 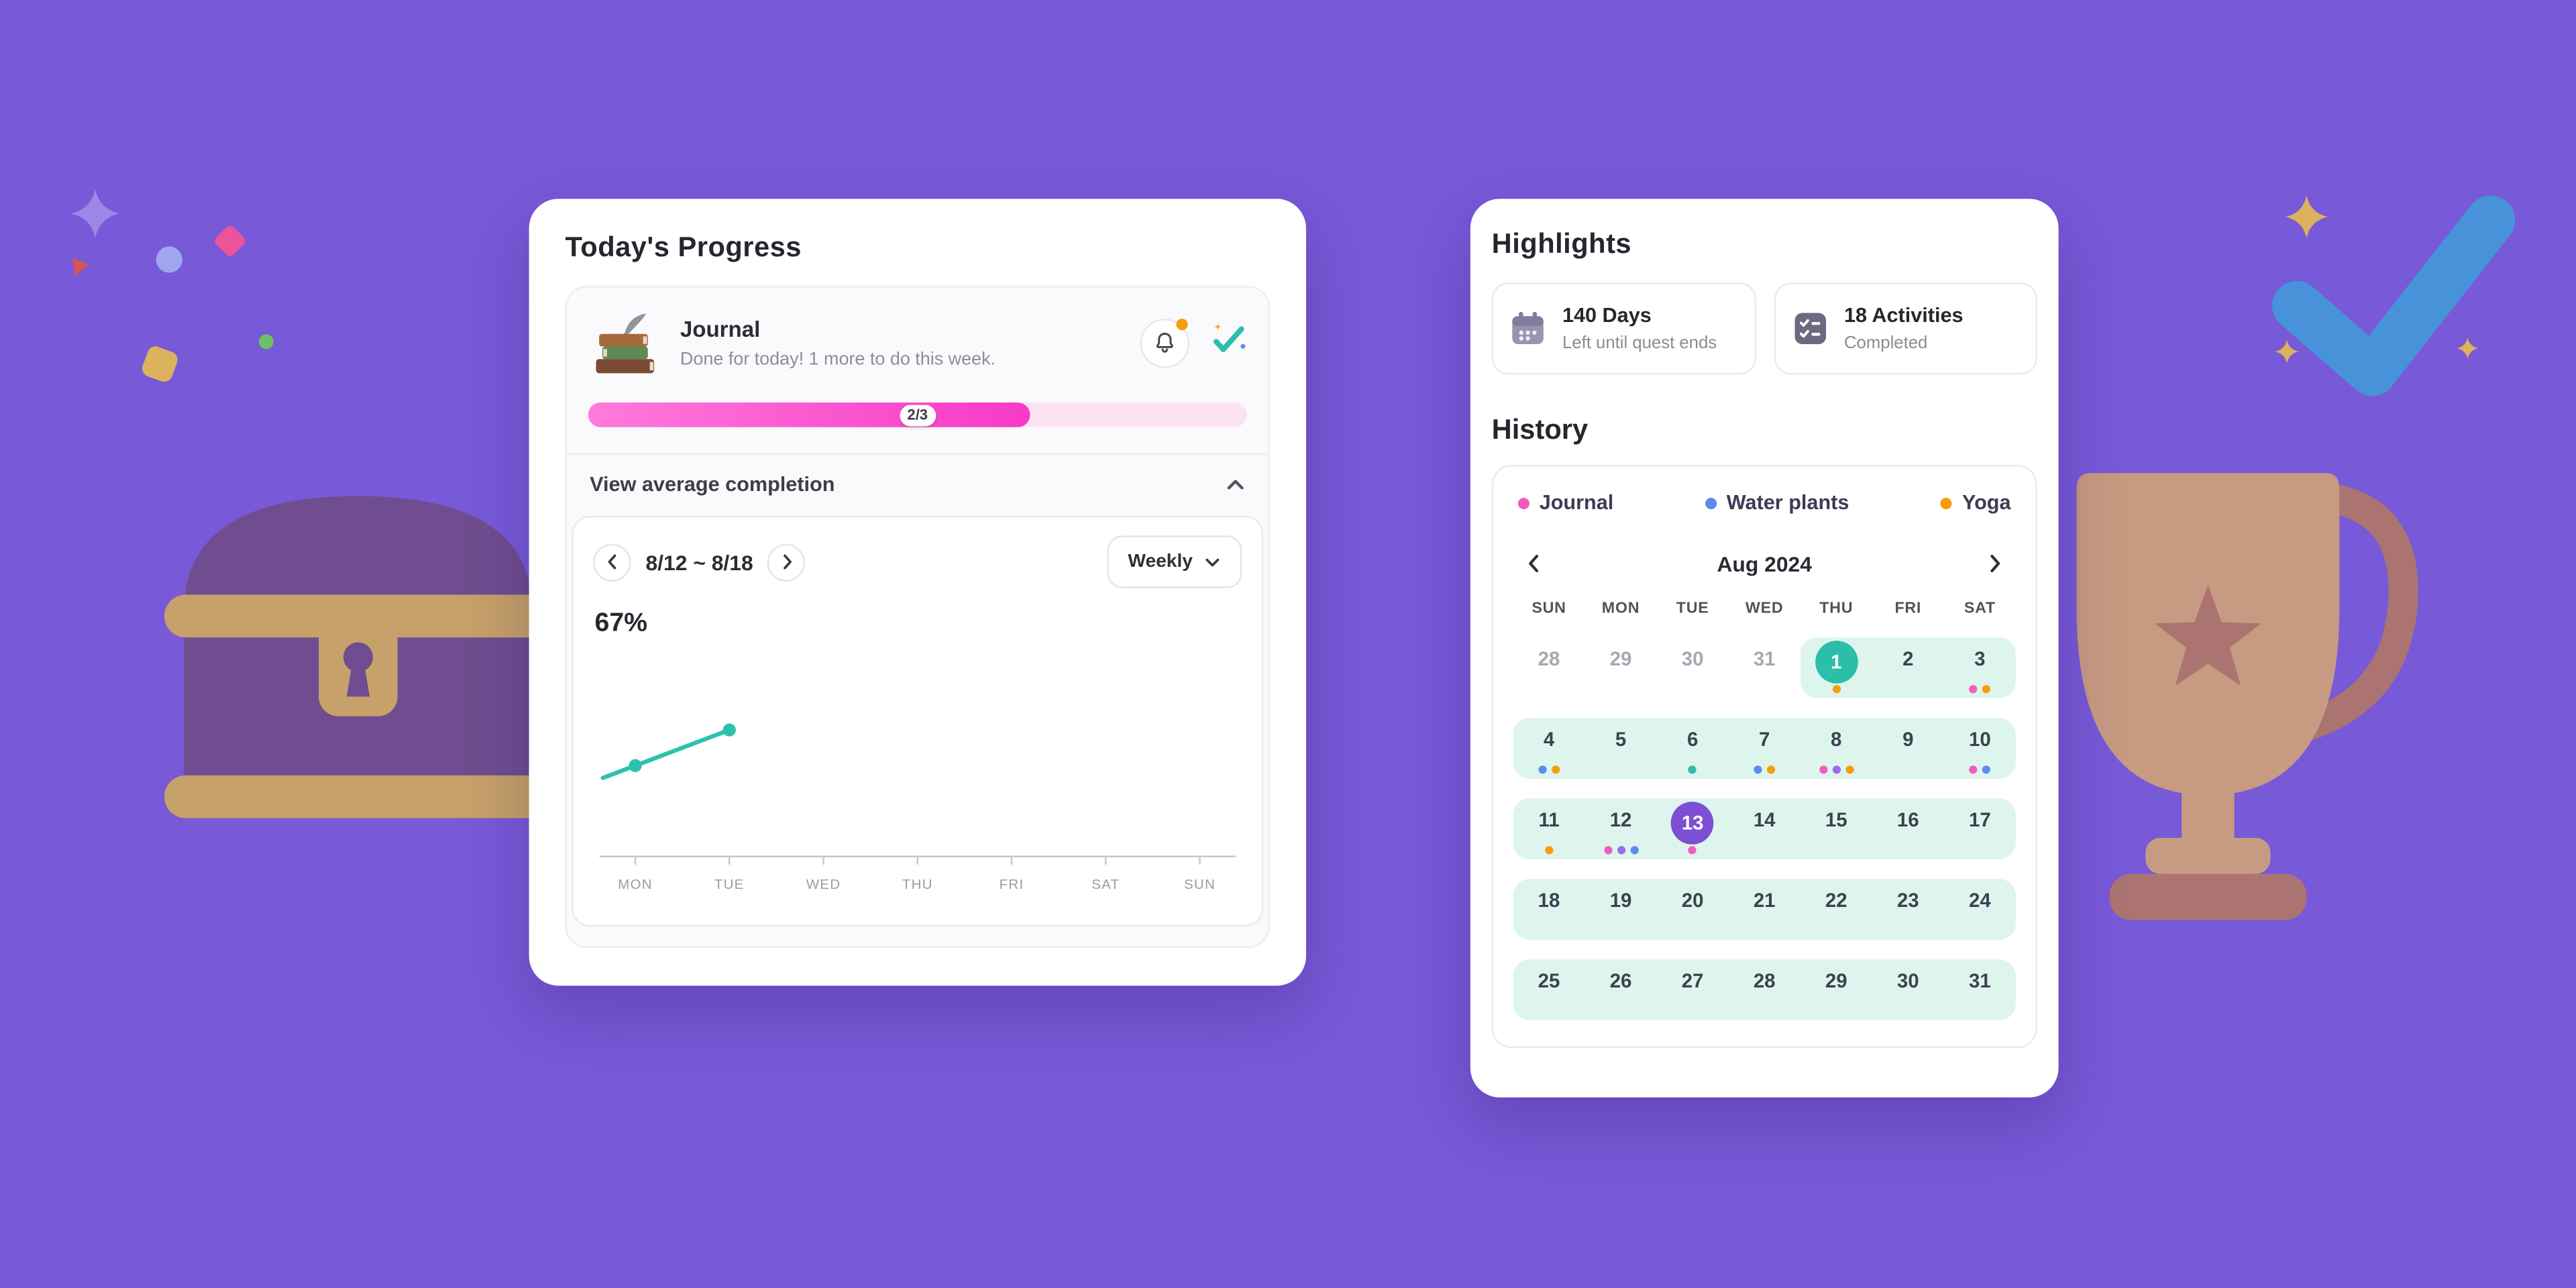 What do you see at coordinates (1947, 502) in the screenshot?
I see `legend-dot-yoga` at bounding box center [1947, 502].